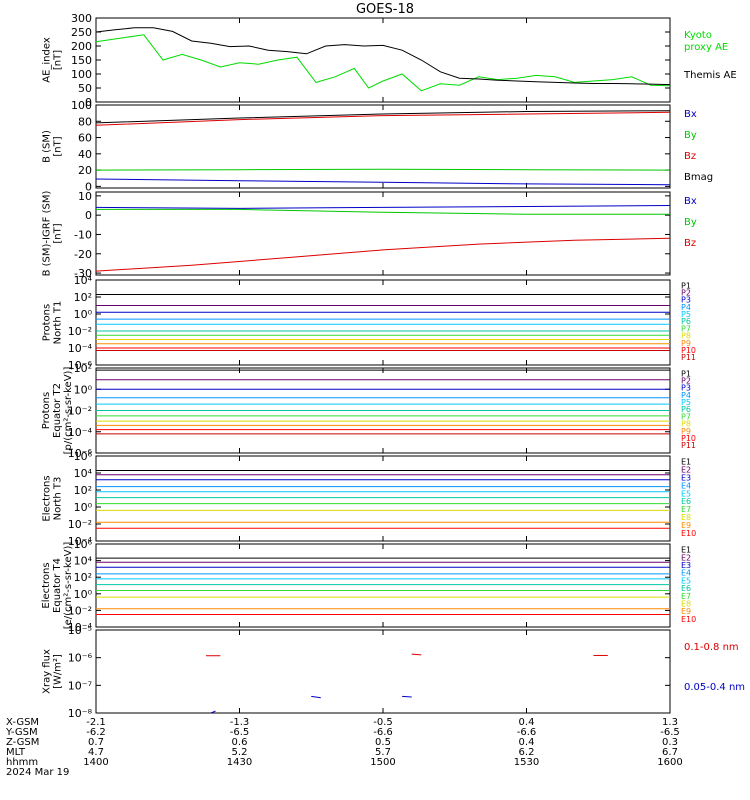 This screenshot has width=750, height=800. What do you see at coordinates (96, 742) in the screenshot?
I see `x-row-value: 0.7` at bounding box center [96, 742].